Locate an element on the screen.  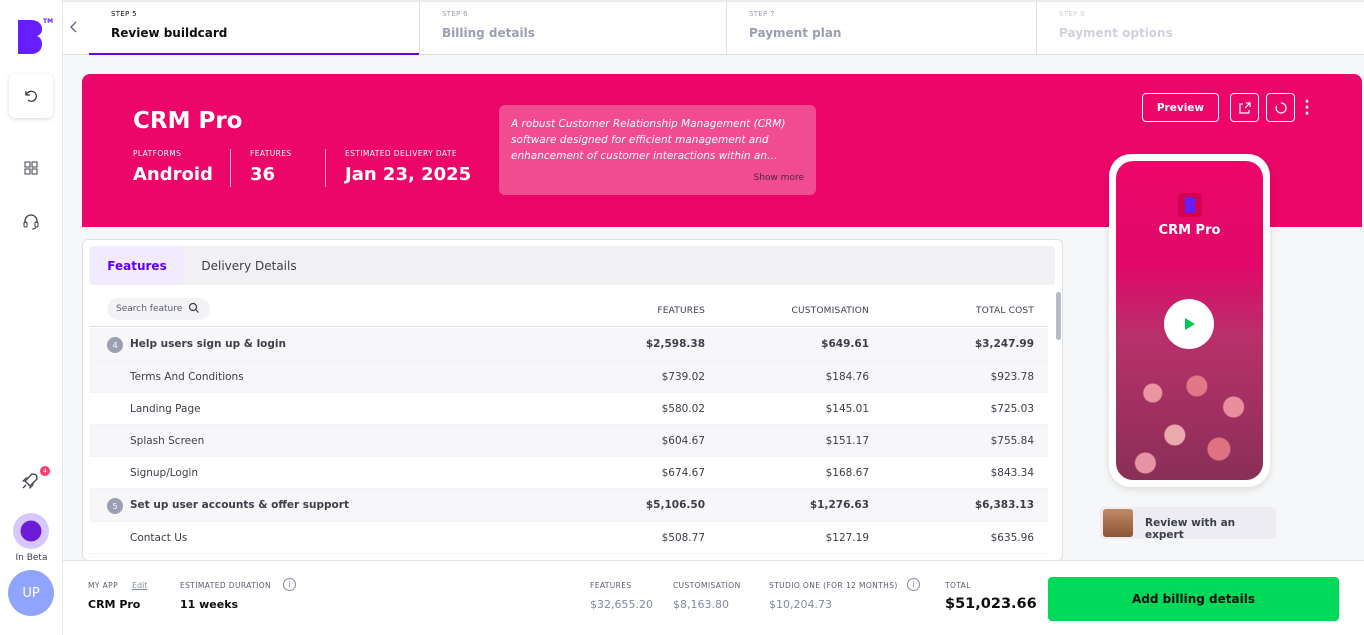
tab-features: Features is located at coordinates (137, 265).